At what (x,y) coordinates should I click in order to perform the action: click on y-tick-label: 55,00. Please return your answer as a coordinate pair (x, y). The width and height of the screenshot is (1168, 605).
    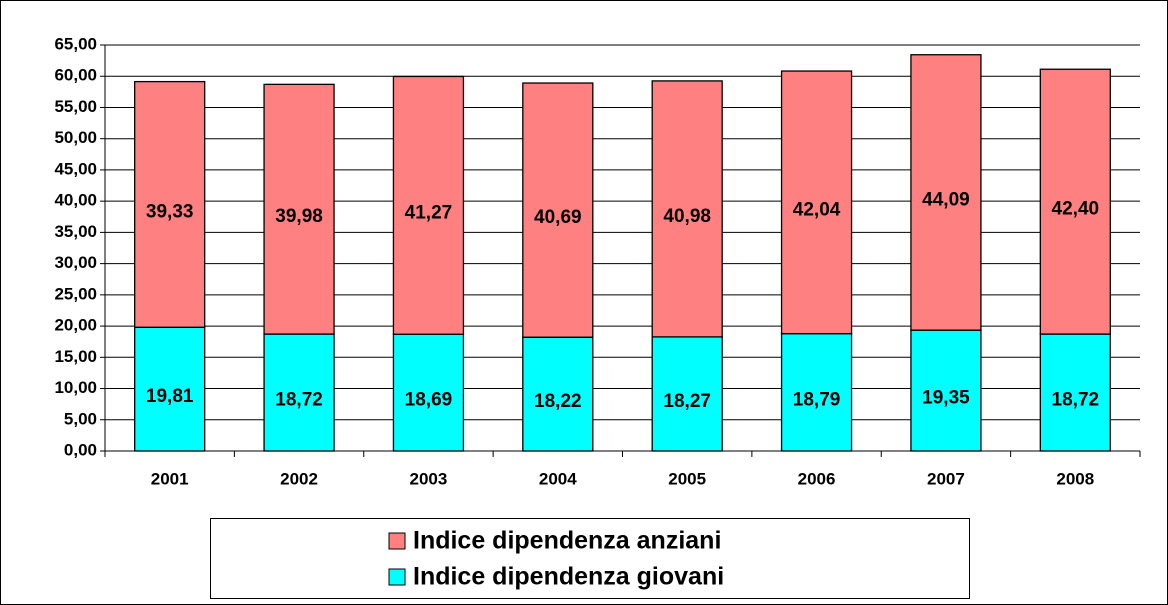
    Looking at the image, I should click on (75, 106).